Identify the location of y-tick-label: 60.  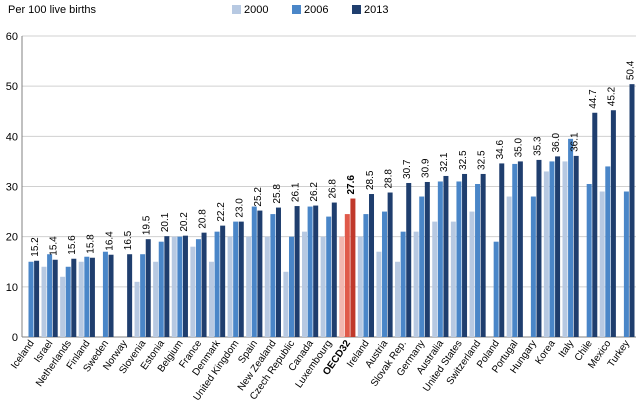
(12, 37).